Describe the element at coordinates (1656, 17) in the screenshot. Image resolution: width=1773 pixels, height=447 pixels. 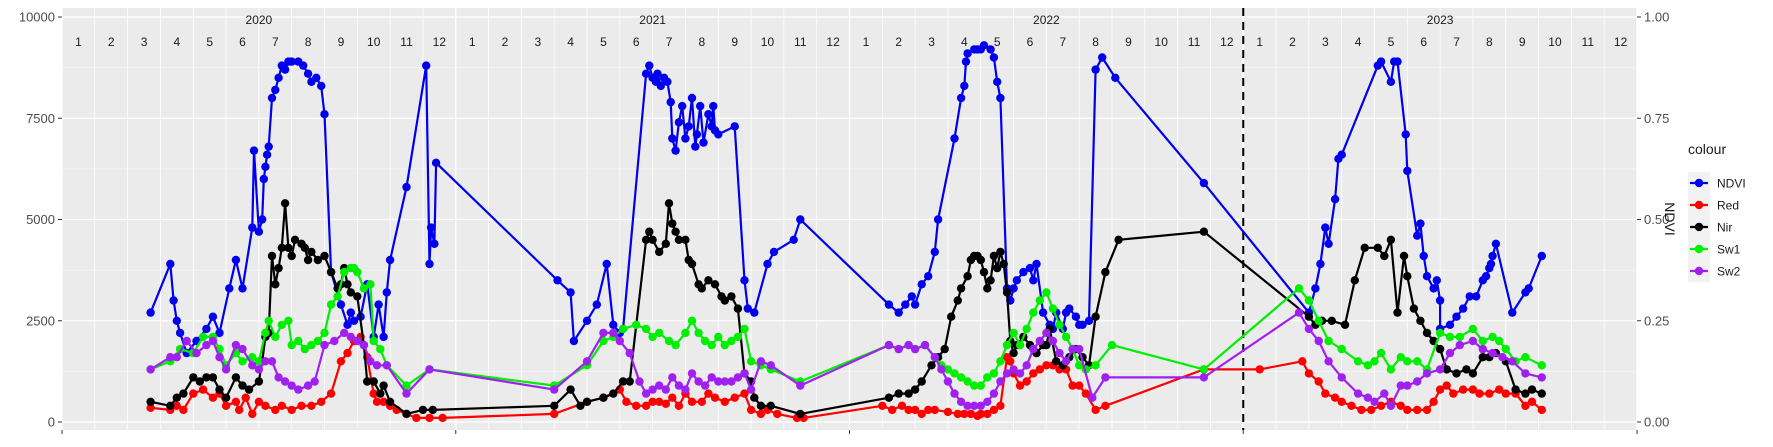
I see `right-tick-label: 1.00` at that location.